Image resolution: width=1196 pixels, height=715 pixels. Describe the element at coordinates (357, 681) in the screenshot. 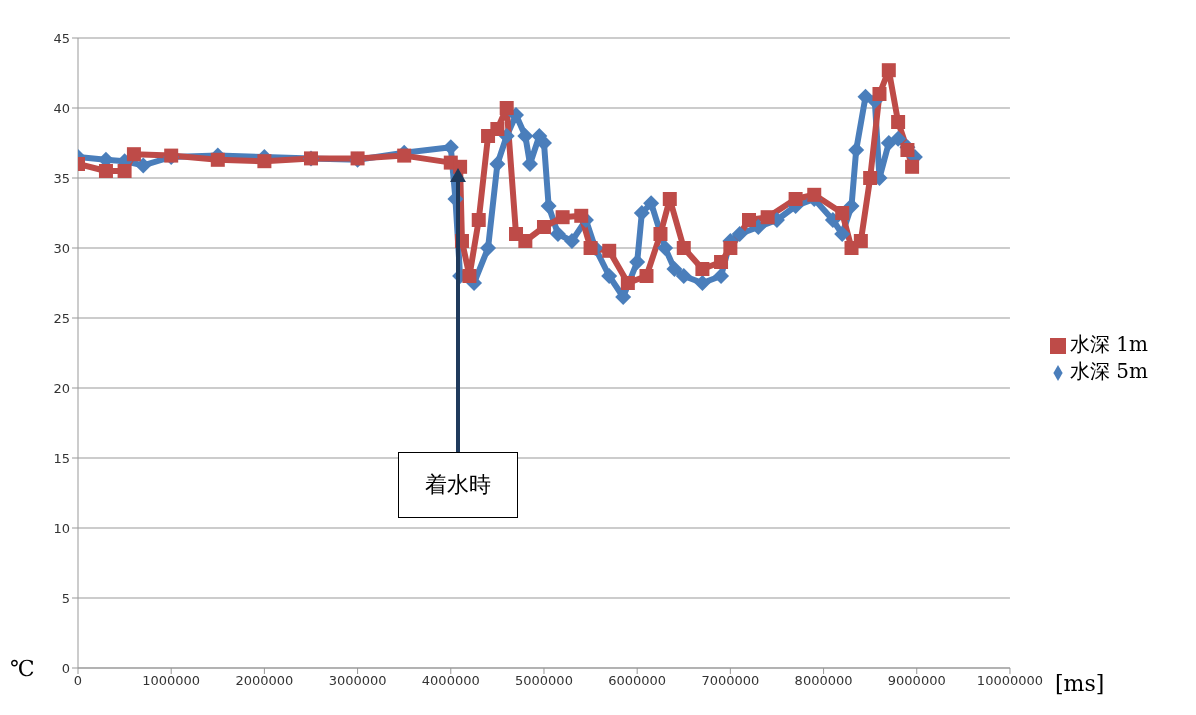

I see `x-tick-label: 3000000` at that location.